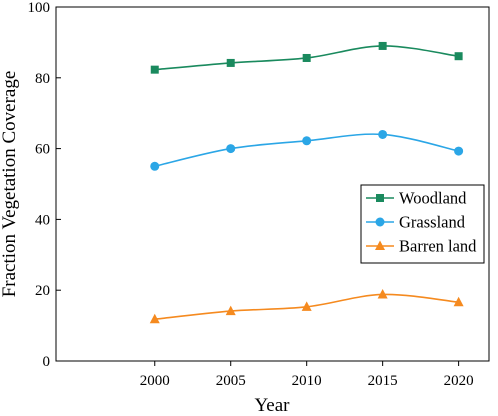 The height and width of the screenshot is (416, 498). I want to click on legend-label-woodland: Woodland, so click(433, 198).